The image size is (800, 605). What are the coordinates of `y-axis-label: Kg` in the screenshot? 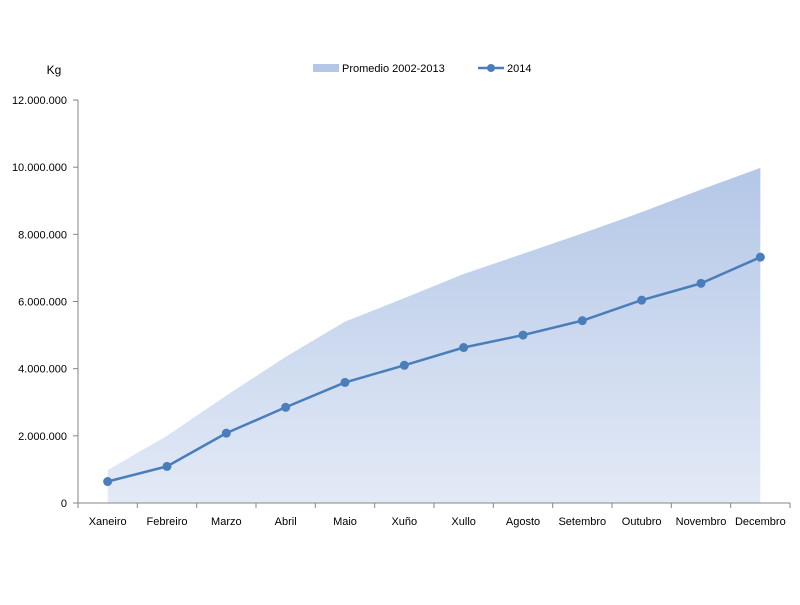 It's located at (54, 70).